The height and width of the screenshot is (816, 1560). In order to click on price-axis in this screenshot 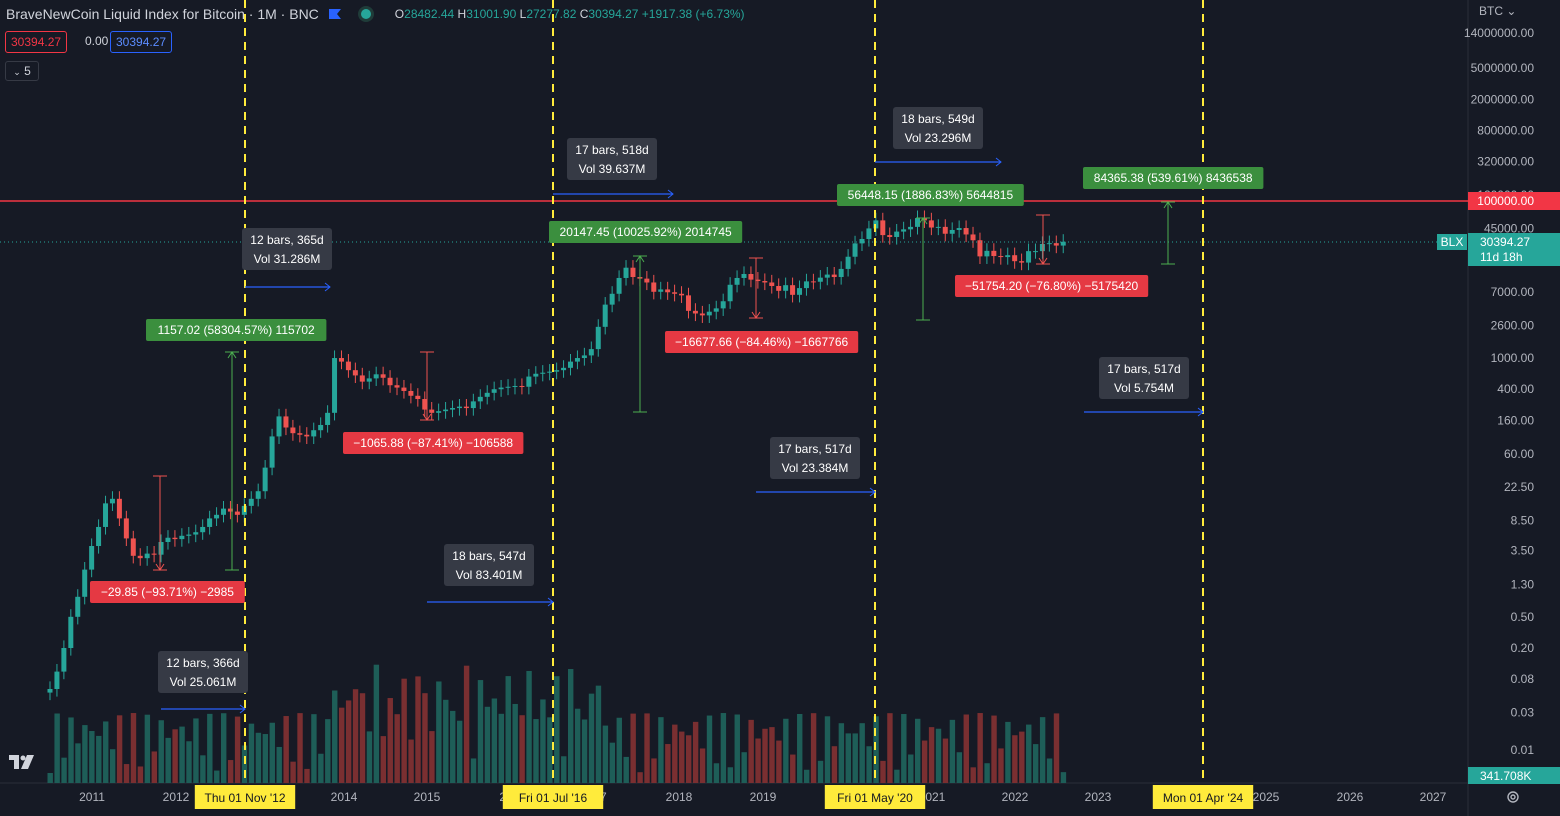, I will do `click(1514, 408)`.